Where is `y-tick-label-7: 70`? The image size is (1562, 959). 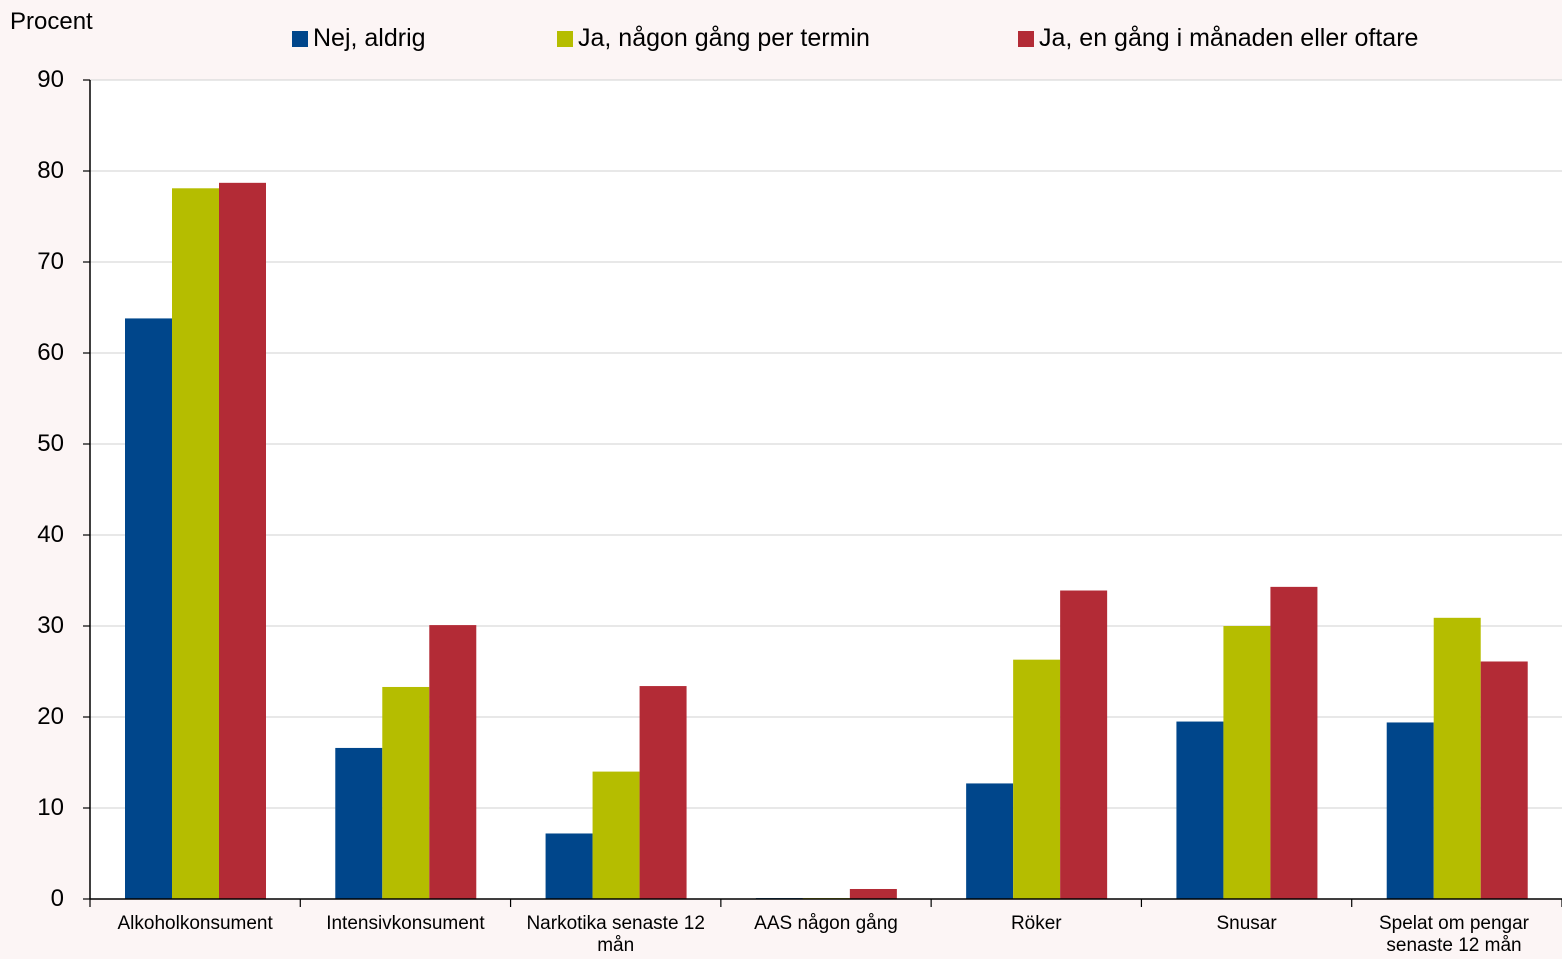
y-tick-label-7: 70 is located at coordinates (50, 261).